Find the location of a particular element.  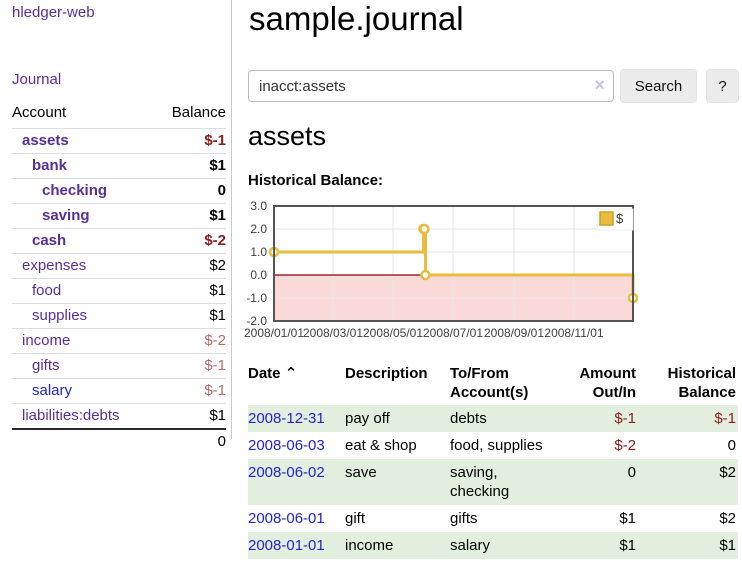

account-heading: assets is located at coordinates (287, 136).